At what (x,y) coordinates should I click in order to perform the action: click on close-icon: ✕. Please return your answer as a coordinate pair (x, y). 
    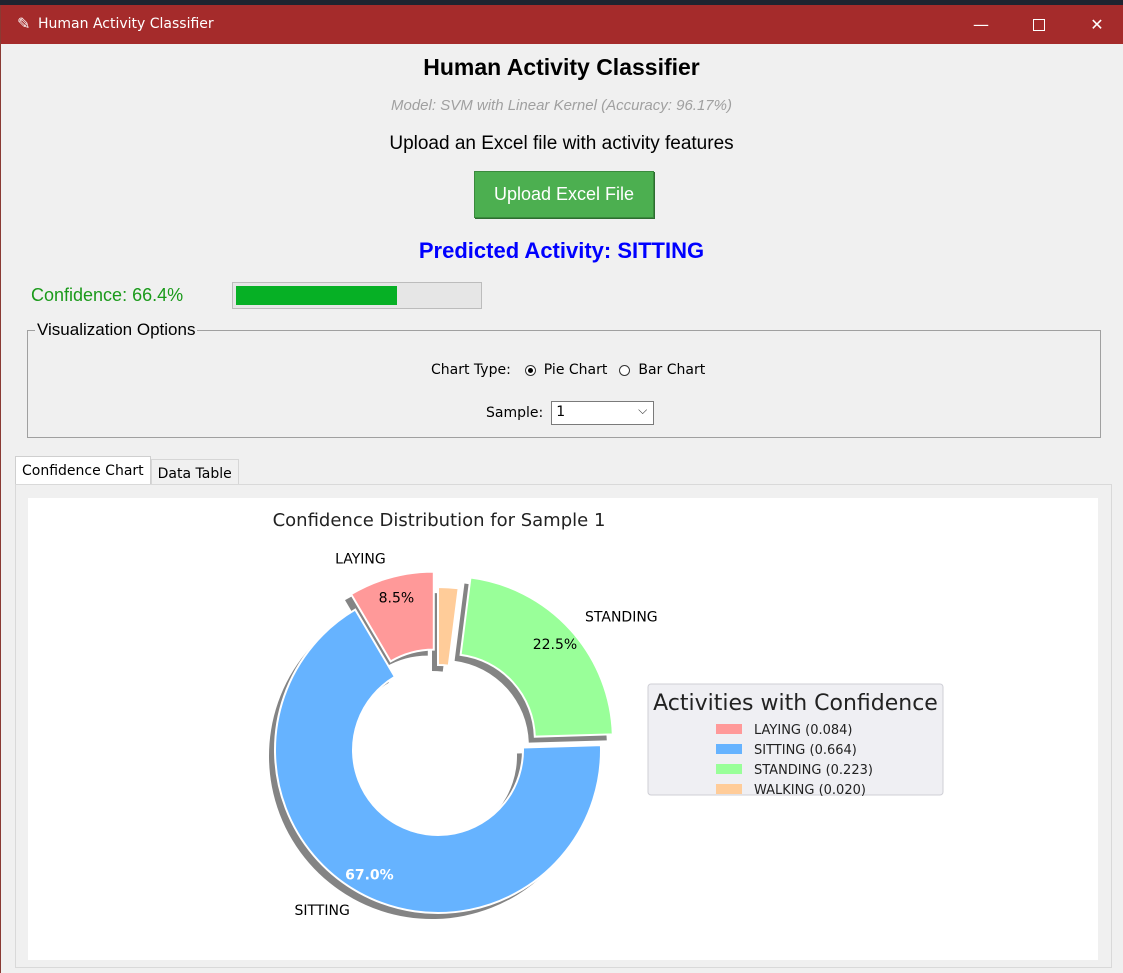
    Looking at the image, I should click on (1097, 24).